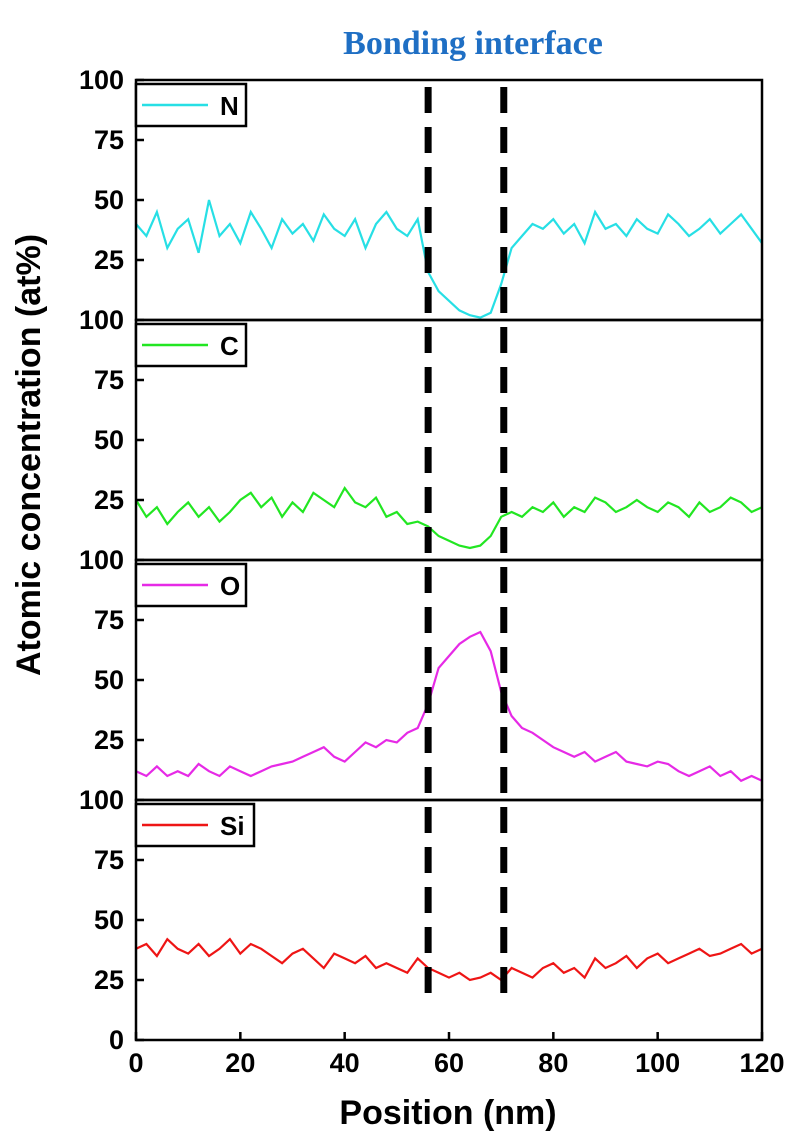 Image resolution: width=793 pixels, height=1138 pixels. I want to click on x-tick-label: 0, so click(135, 1063).